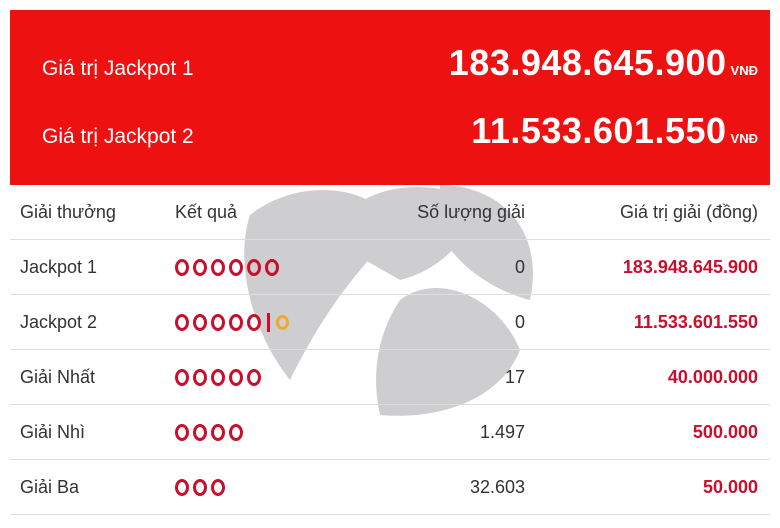  I want to click on jackpot2-label: Giá trị Jackpot 2, so click(118, 136).